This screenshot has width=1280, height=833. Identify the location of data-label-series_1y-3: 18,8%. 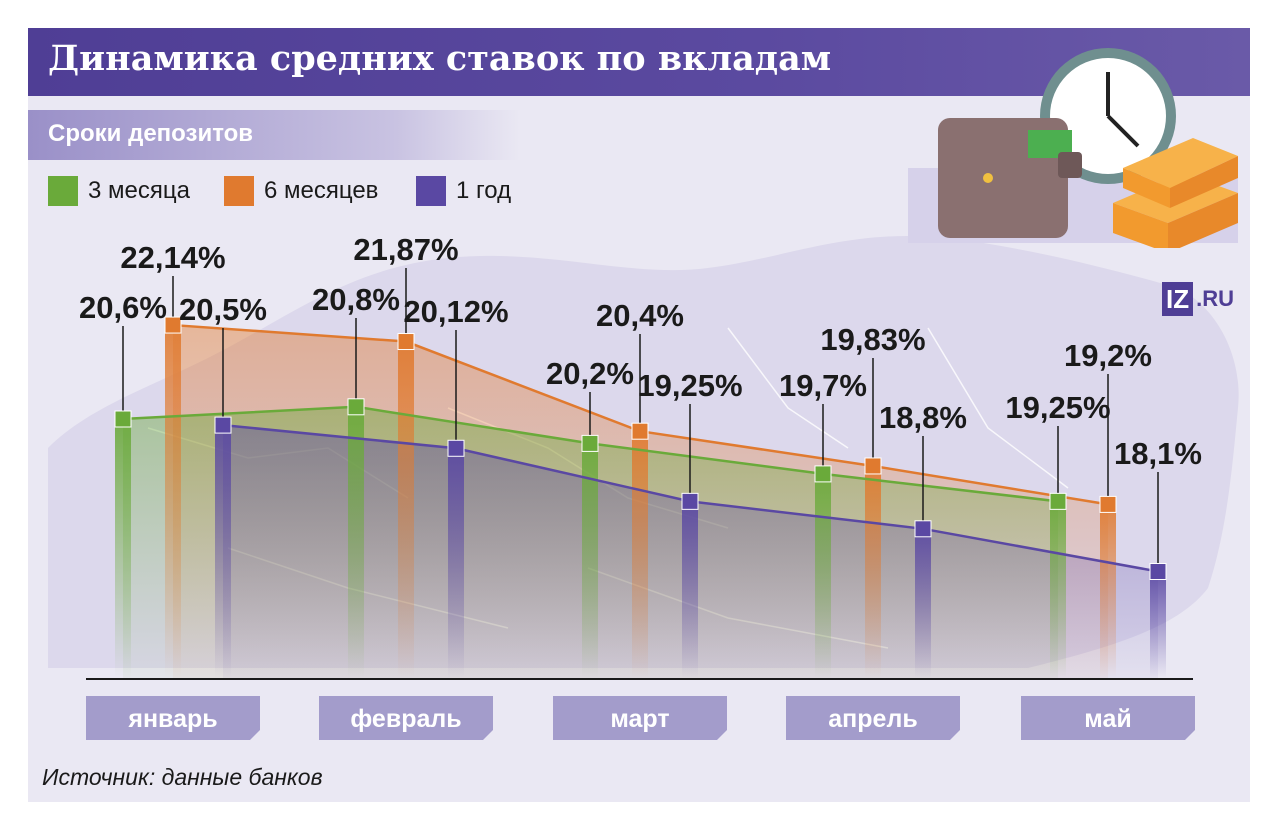
(923, 417).